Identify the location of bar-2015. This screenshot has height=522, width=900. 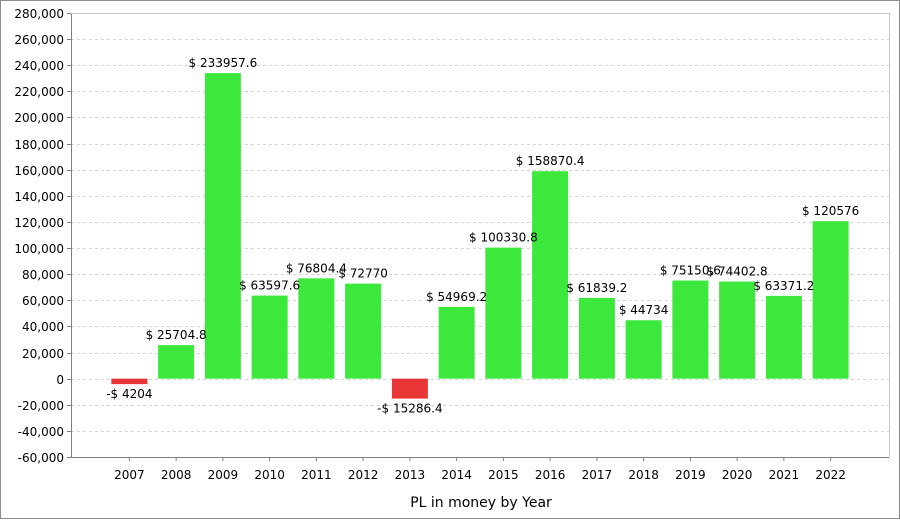
(503, 313).